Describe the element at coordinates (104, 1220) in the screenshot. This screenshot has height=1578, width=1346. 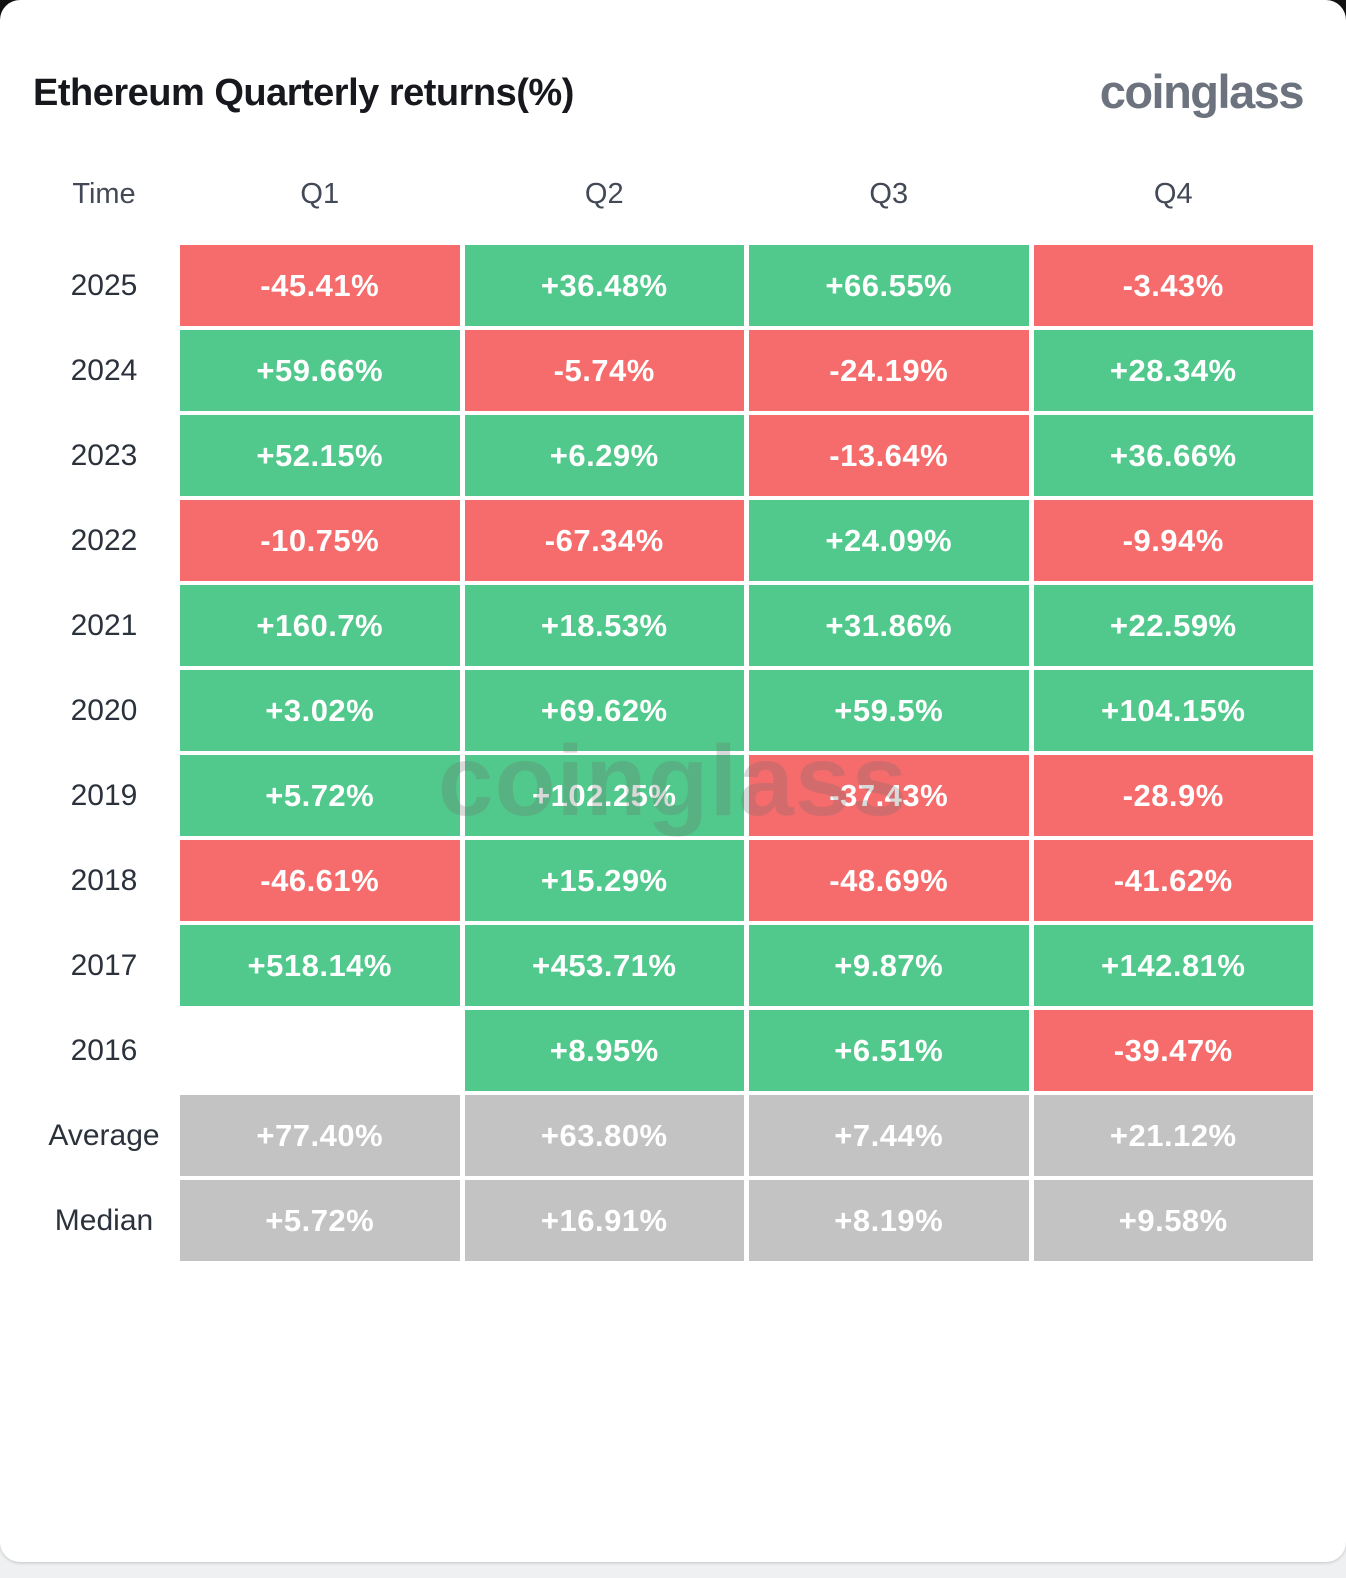
I see `row-label: Median` at that location.